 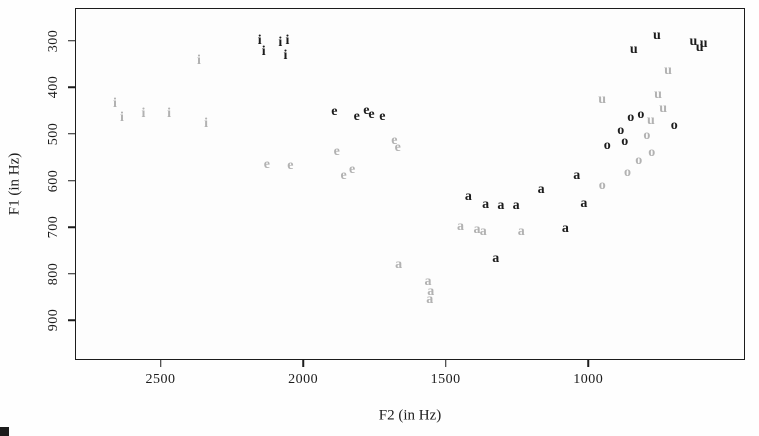 What do you see at coordinates (303, 379) in the screenshot?
I see `x-tick-label: 2000` at bounding box center [303, 379].